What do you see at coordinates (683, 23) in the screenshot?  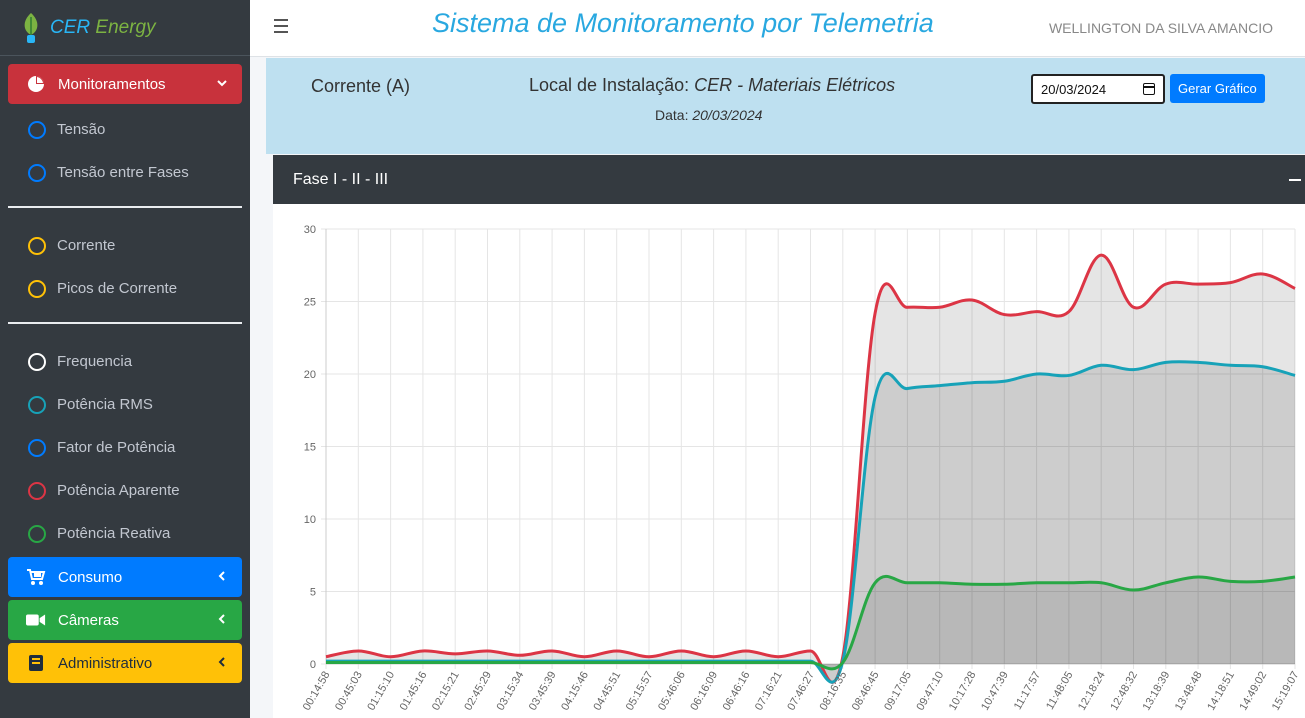 I see `page-title: Sistema de Monitoramento por Telemetria` at bounding box center [683, 23].